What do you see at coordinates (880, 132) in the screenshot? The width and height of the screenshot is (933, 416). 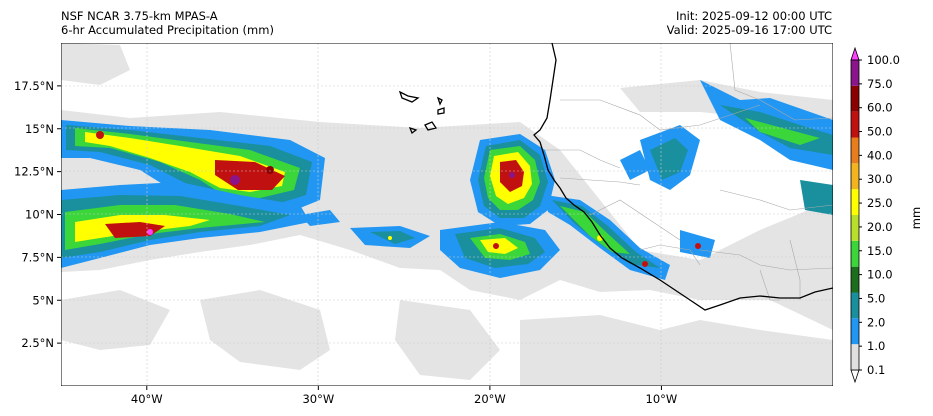 I see `colorbar-level-label: 50.0` at bounding box center [880, 132].